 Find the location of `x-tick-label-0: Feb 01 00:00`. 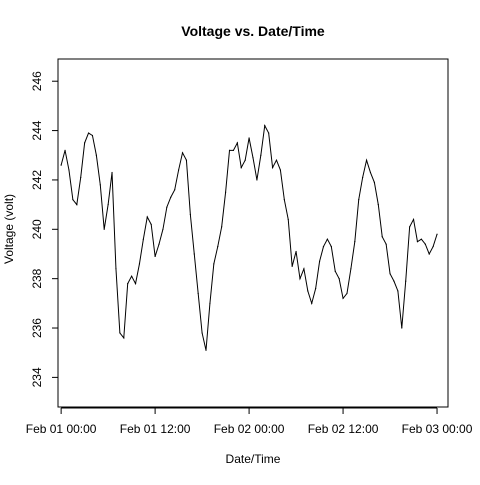

x-tick-label-0: Feb 01 00:00 is located at coordinates (61, 429).